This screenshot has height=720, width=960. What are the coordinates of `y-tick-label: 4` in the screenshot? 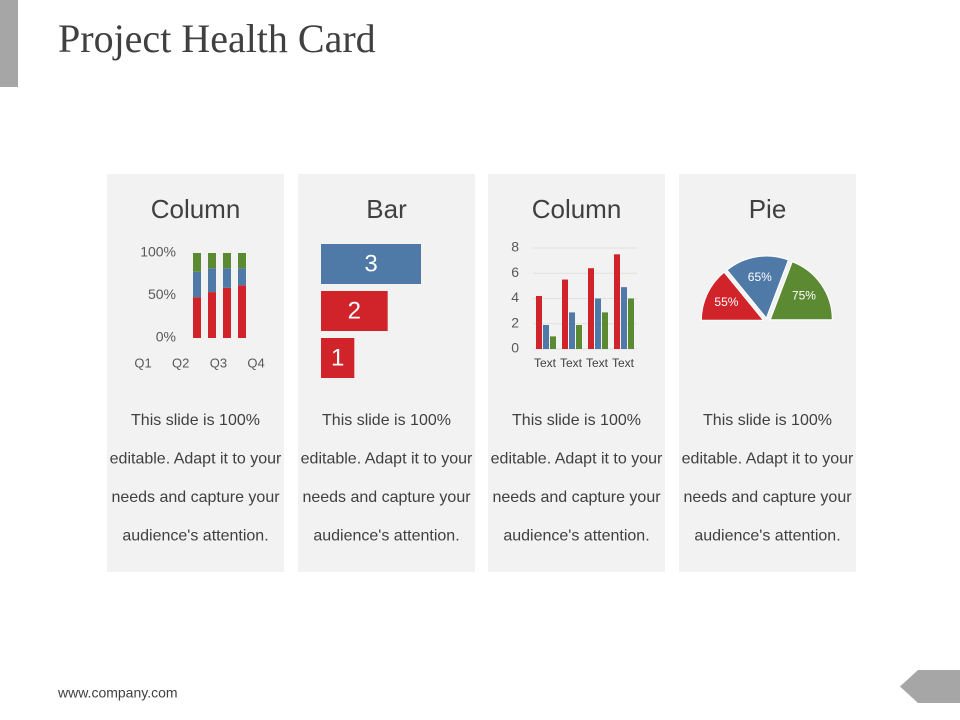 It's located at (515, 297).